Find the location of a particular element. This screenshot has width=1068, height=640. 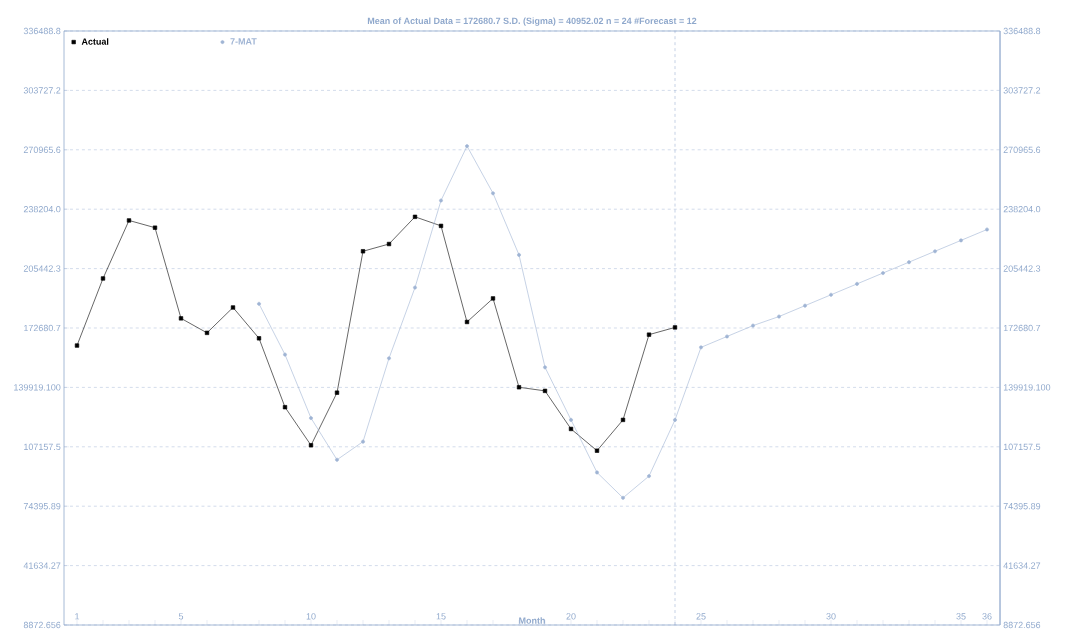

y2-tick-label: 336488.8 is located at coordinates (1022, 31).